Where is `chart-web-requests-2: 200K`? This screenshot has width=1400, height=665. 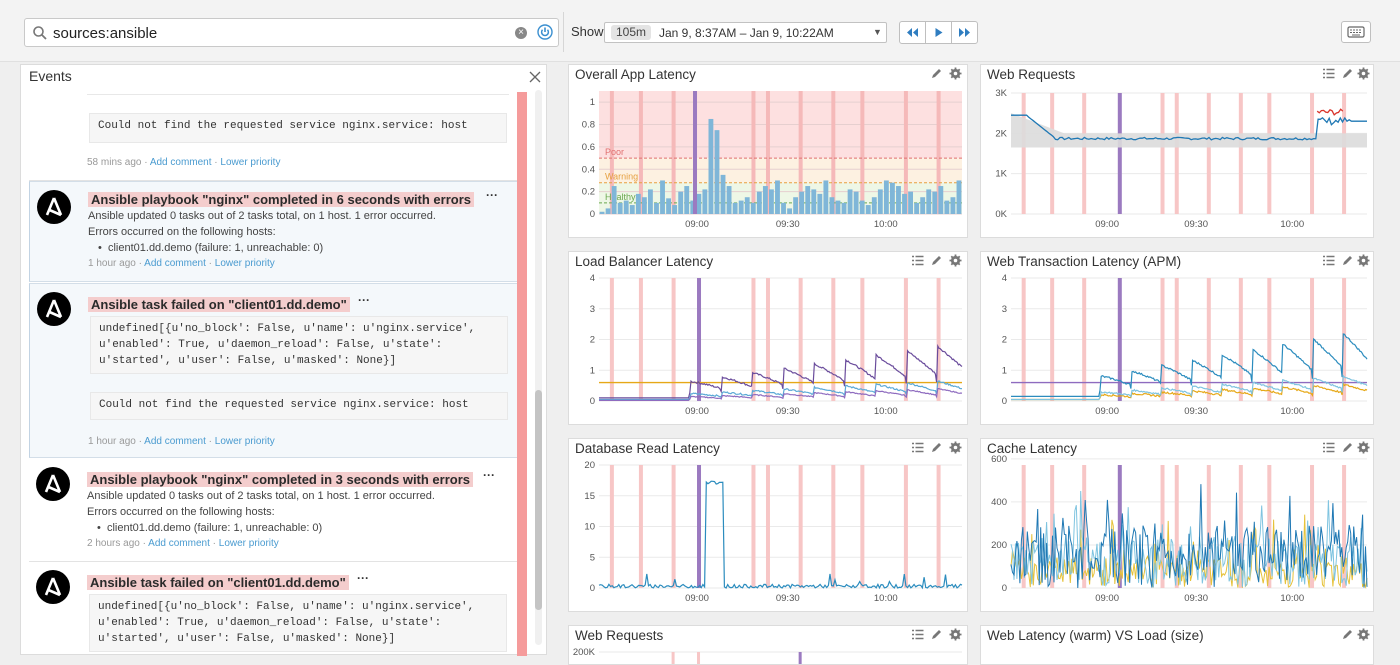
chart-web-requests-2: 200K is located at coordinates (767, 655).